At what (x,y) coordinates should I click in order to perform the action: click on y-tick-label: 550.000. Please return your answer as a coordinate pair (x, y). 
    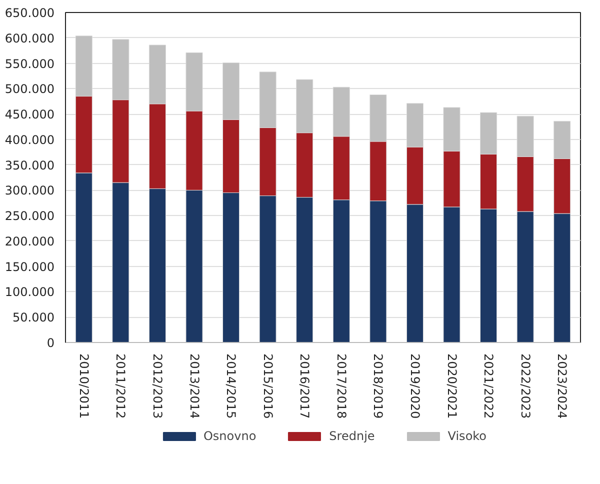
    Looking at the image, I should click on (29, 63).